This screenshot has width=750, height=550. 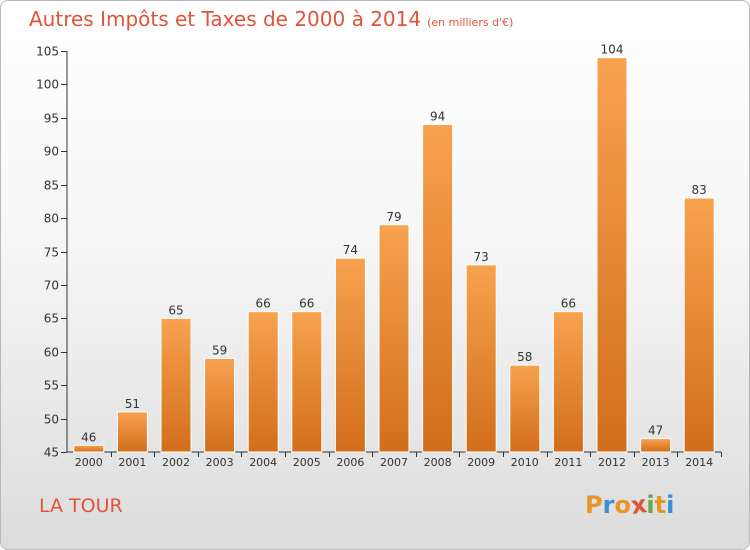 I want to click on logo-letter: P, so click(x=594, y=505).